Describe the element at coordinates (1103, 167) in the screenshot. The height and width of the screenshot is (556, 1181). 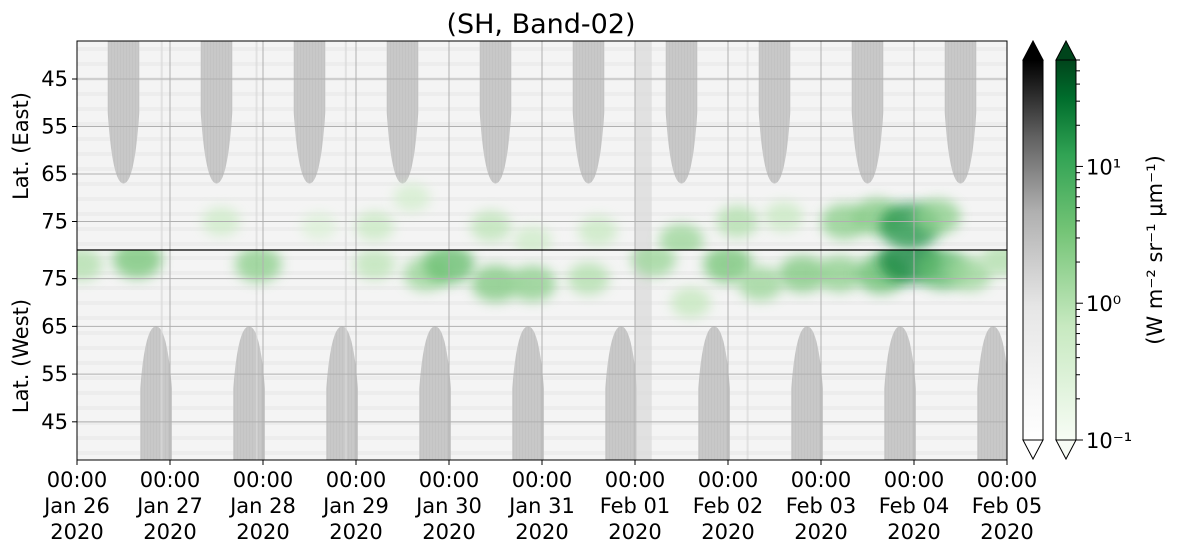
I see `colorbar-tick-label: 10¹` at that location.